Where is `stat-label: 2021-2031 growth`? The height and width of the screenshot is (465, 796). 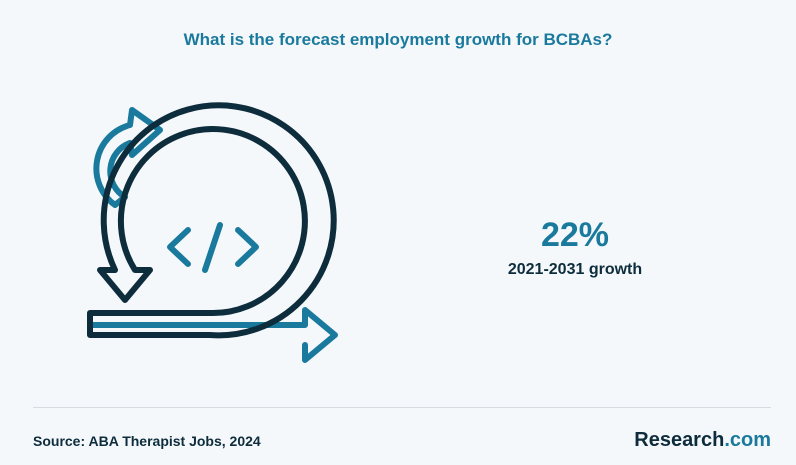
stat-label: 2021-2031 growth is located at coordinates (575, 269).